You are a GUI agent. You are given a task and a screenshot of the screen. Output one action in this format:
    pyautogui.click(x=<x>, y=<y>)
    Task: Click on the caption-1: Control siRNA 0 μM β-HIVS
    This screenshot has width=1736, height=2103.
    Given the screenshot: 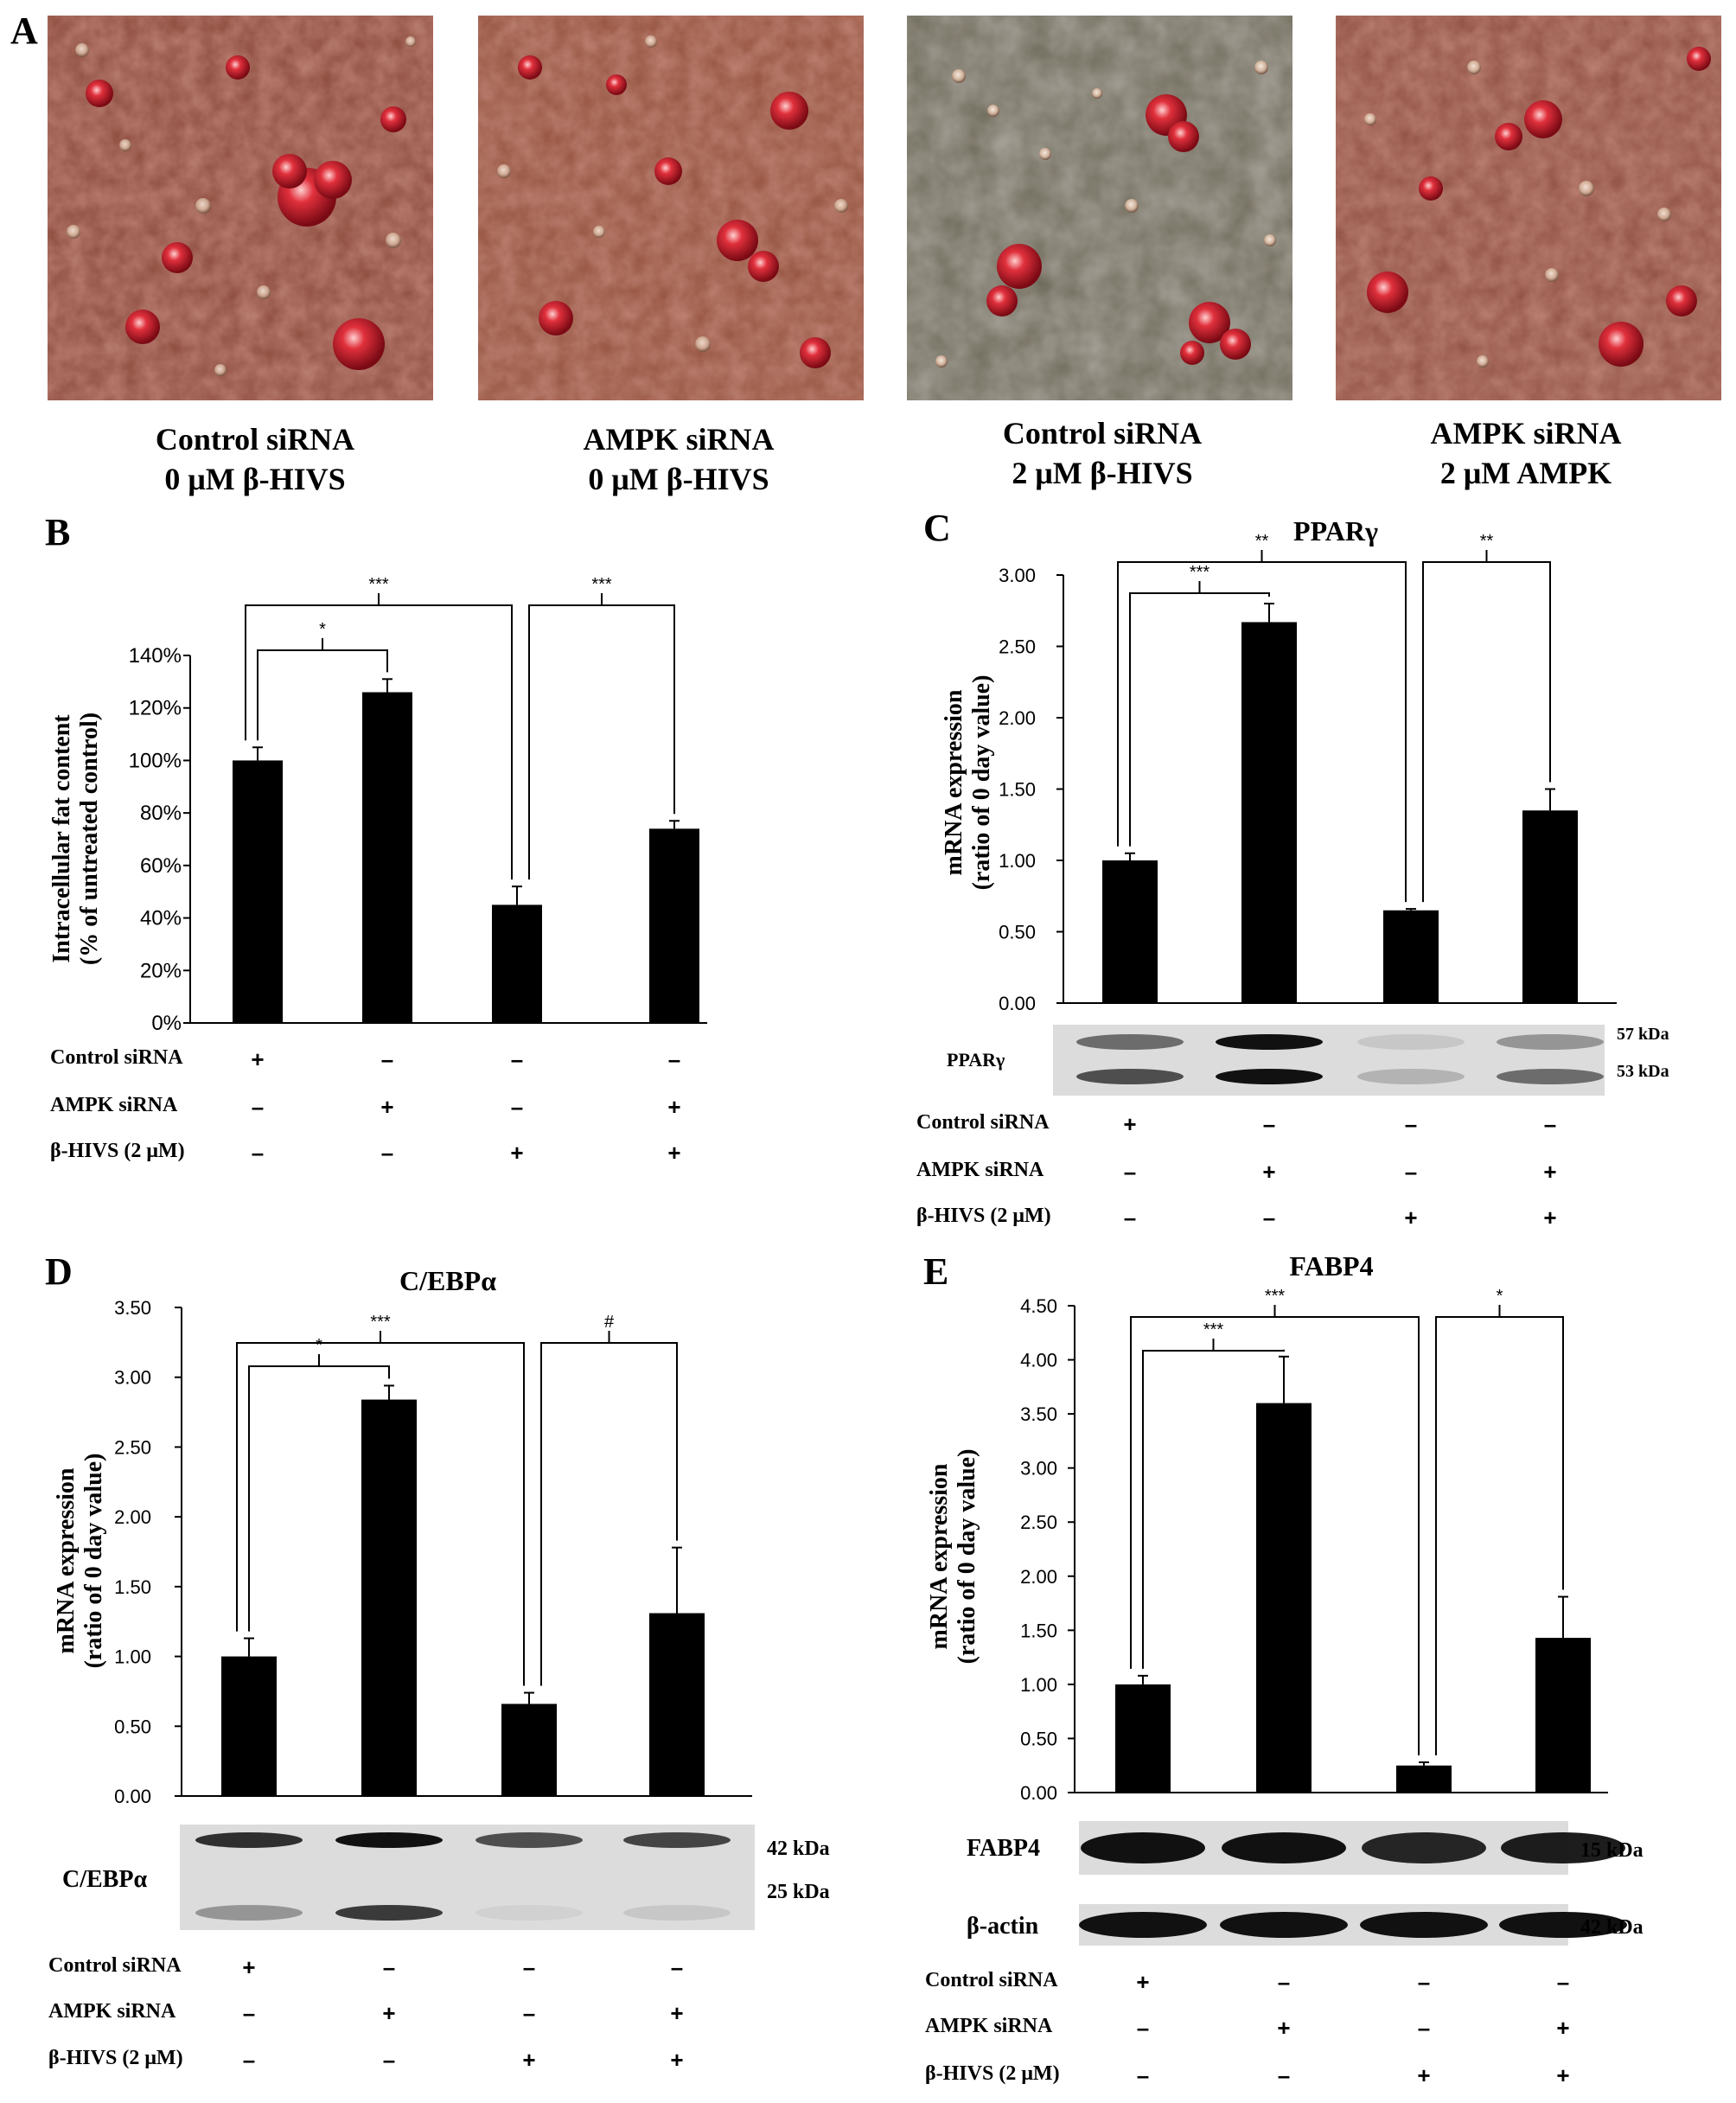 What is the action you would take?
    pyautogui.click(x=255, y=459)
    